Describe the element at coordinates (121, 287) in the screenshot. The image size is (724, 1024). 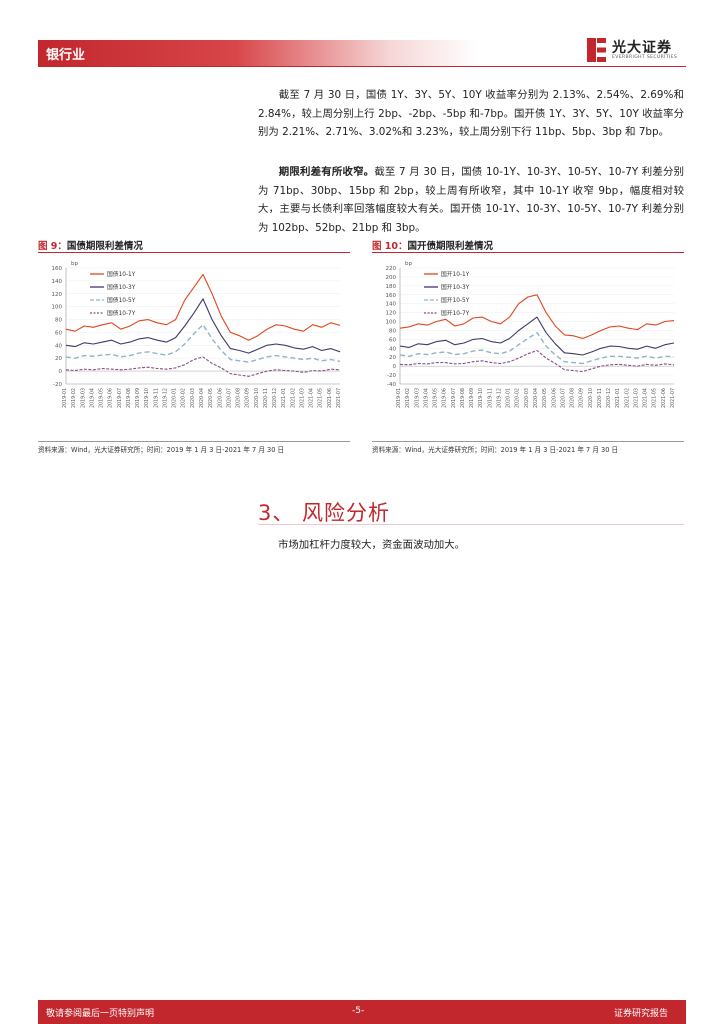
I see `legend-label: 国债10-3Y` at that location.